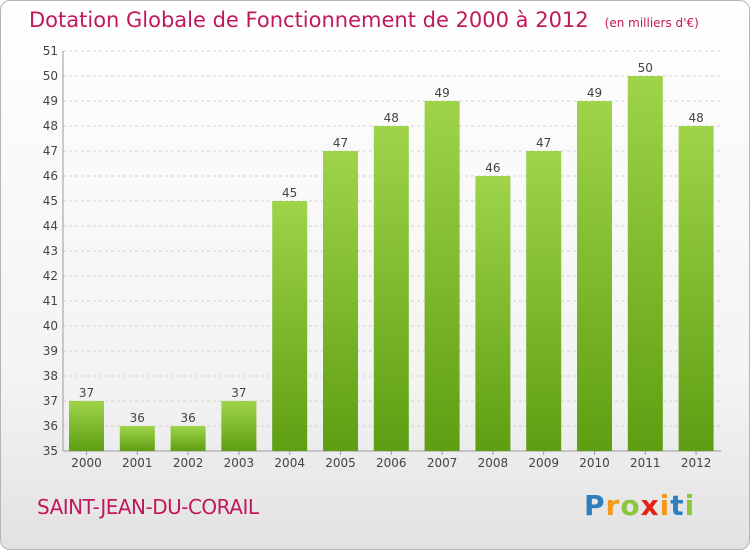  I want to click on bar-value-label: 45, so click(289, 193).